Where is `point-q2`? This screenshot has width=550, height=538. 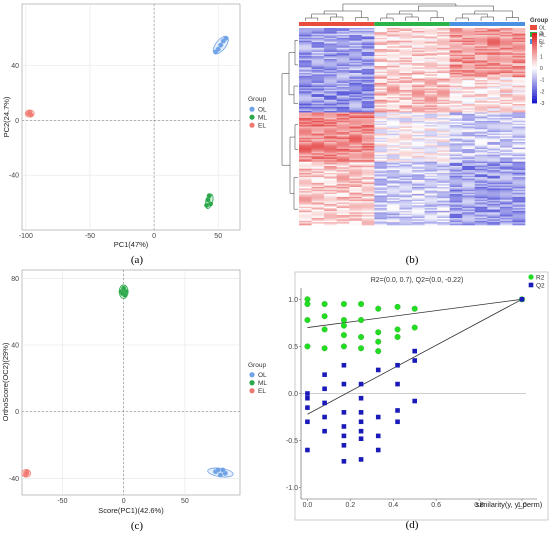
point-q2 is located at coordinates (324, 417).